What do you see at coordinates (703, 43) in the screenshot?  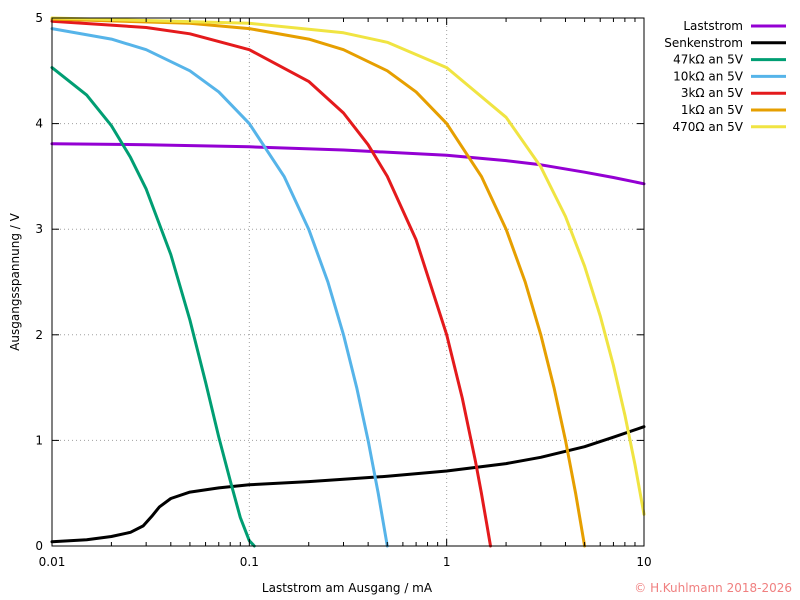 I see `legend-label-1: Senkenstrom` at bounding box center [703, 43].